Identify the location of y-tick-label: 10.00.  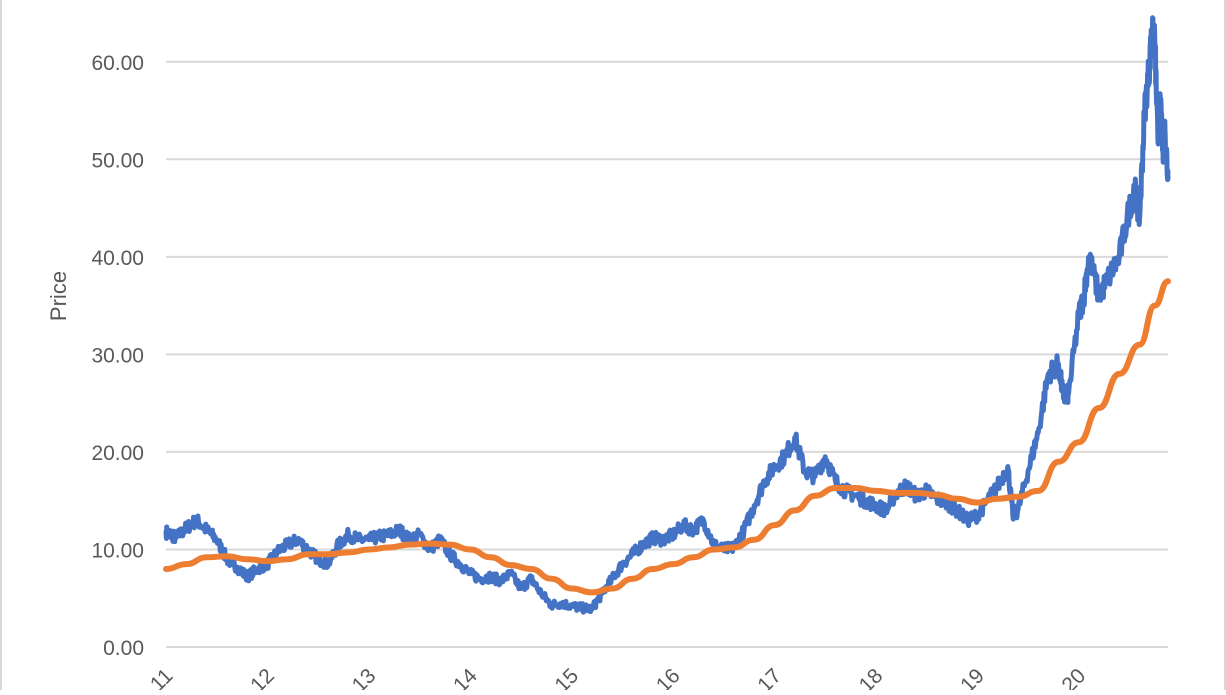
(117, 550).